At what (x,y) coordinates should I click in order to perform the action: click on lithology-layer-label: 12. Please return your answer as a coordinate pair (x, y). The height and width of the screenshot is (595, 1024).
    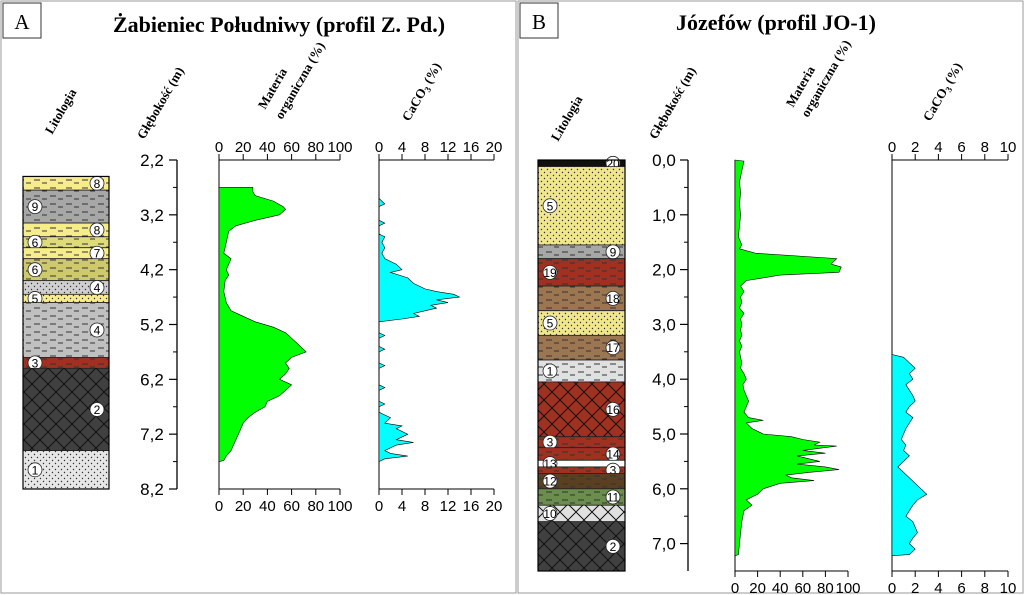
    Looking at the image, I should click on (550, 482).